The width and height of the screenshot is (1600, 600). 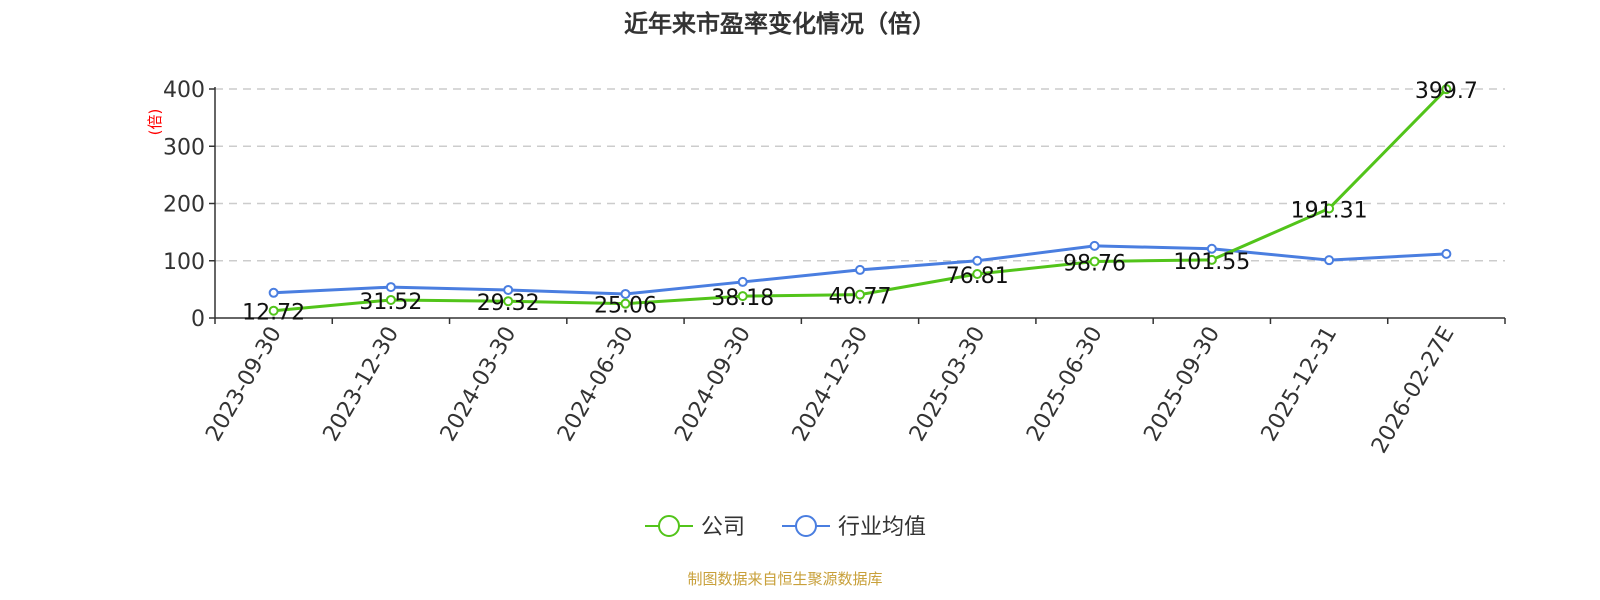 I want to click on x-tick-label: 2026-02-27E, so click(x=1413, y=390).